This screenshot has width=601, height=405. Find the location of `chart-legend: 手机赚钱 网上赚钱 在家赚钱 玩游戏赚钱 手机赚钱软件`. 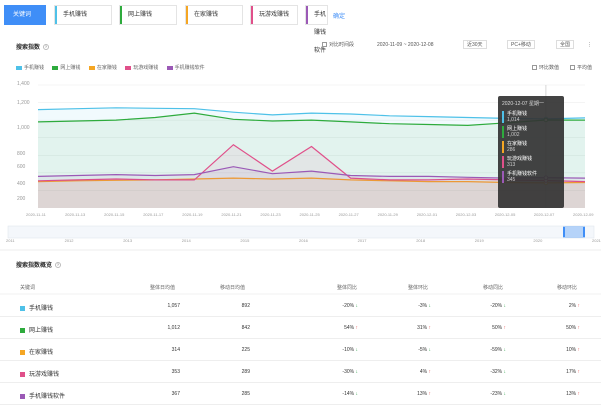

chart-legend: 手机赚钱 网上赚钱 在家赚钱 玩游戏赚钱 手机赚钱软件 is located at coordinates (114, 68).